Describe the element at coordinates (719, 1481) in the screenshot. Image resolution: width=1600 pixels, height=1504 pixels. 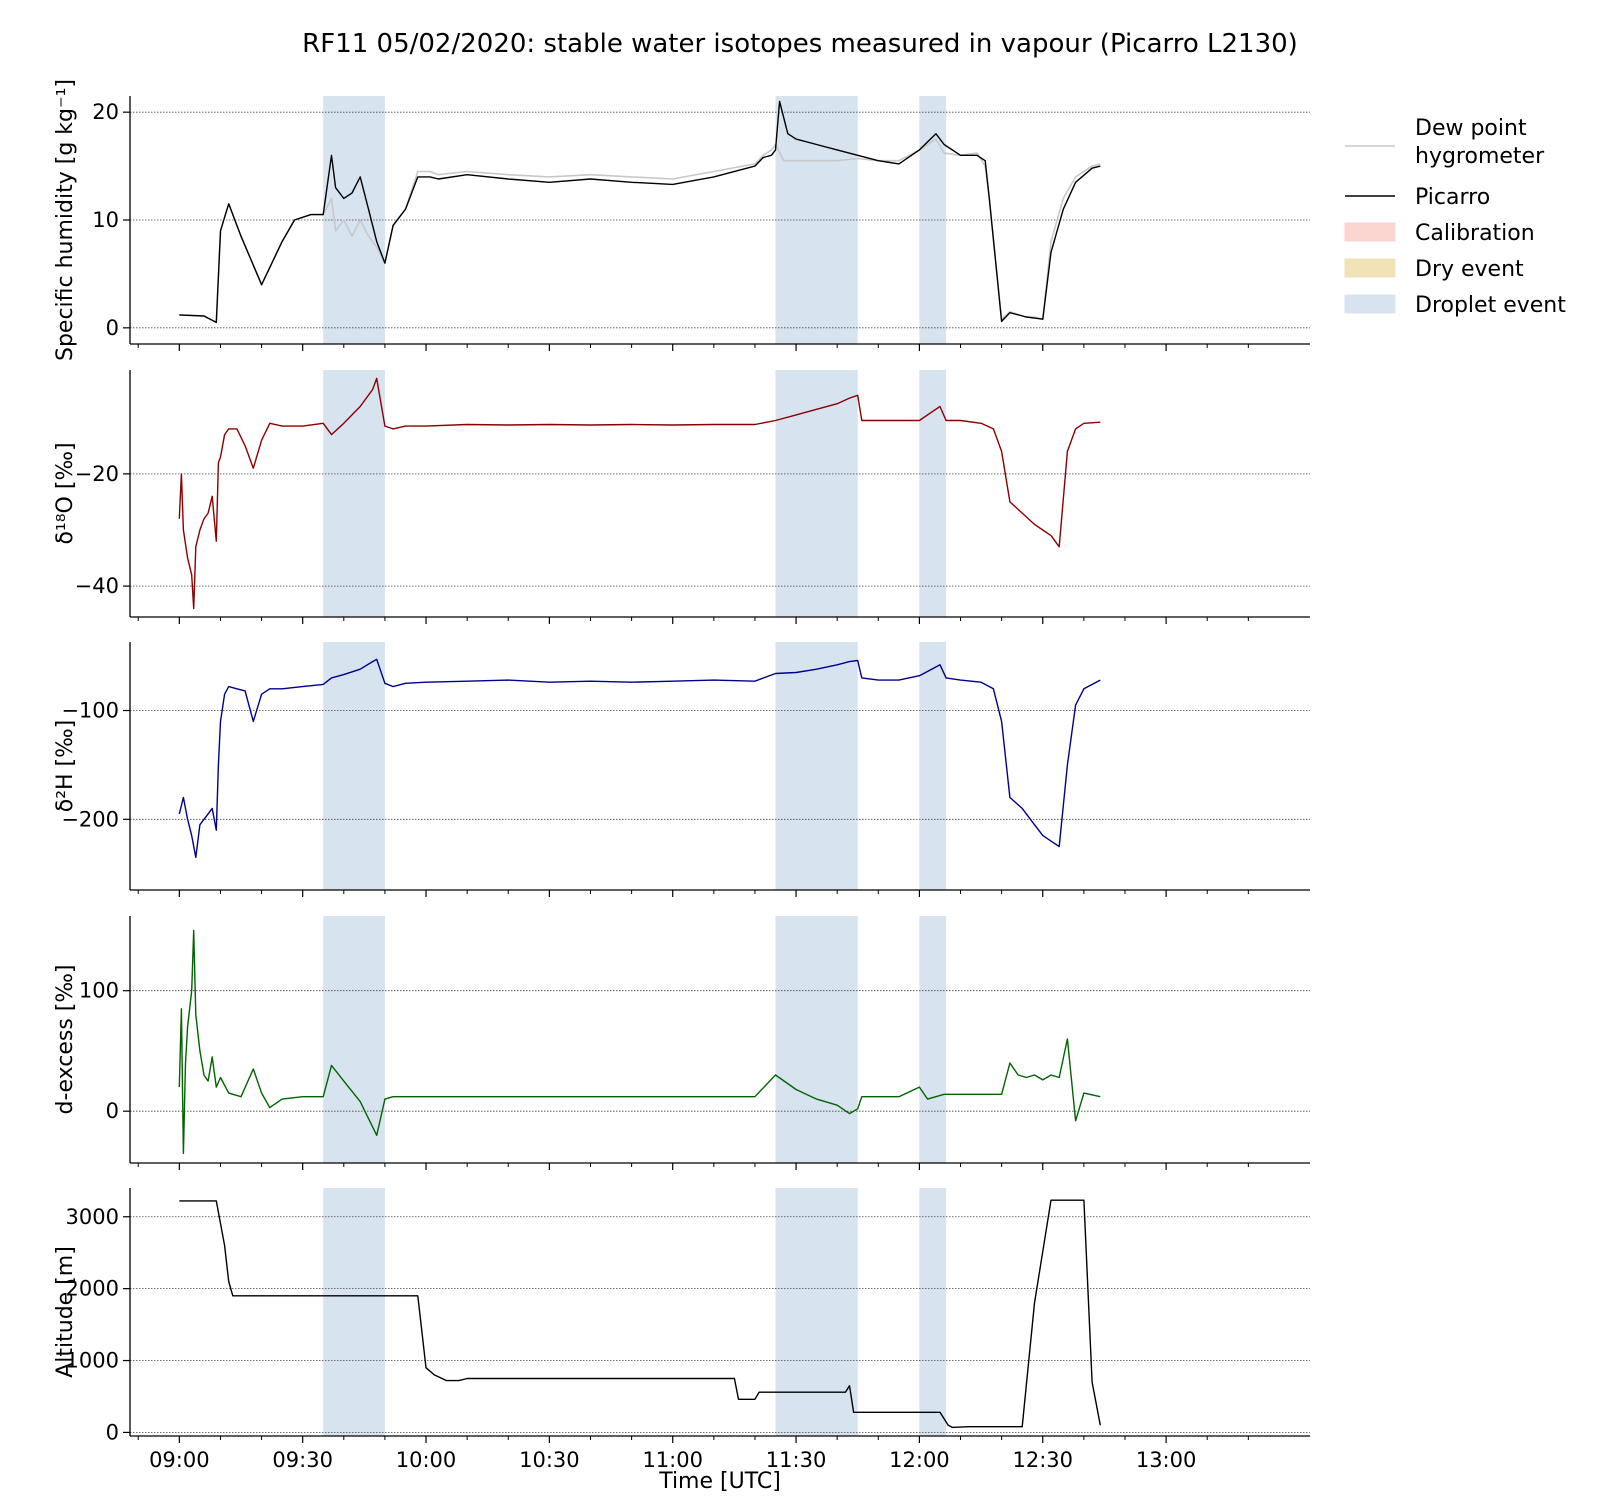
I see `x-axis-label: Time [UTC]` at that location.